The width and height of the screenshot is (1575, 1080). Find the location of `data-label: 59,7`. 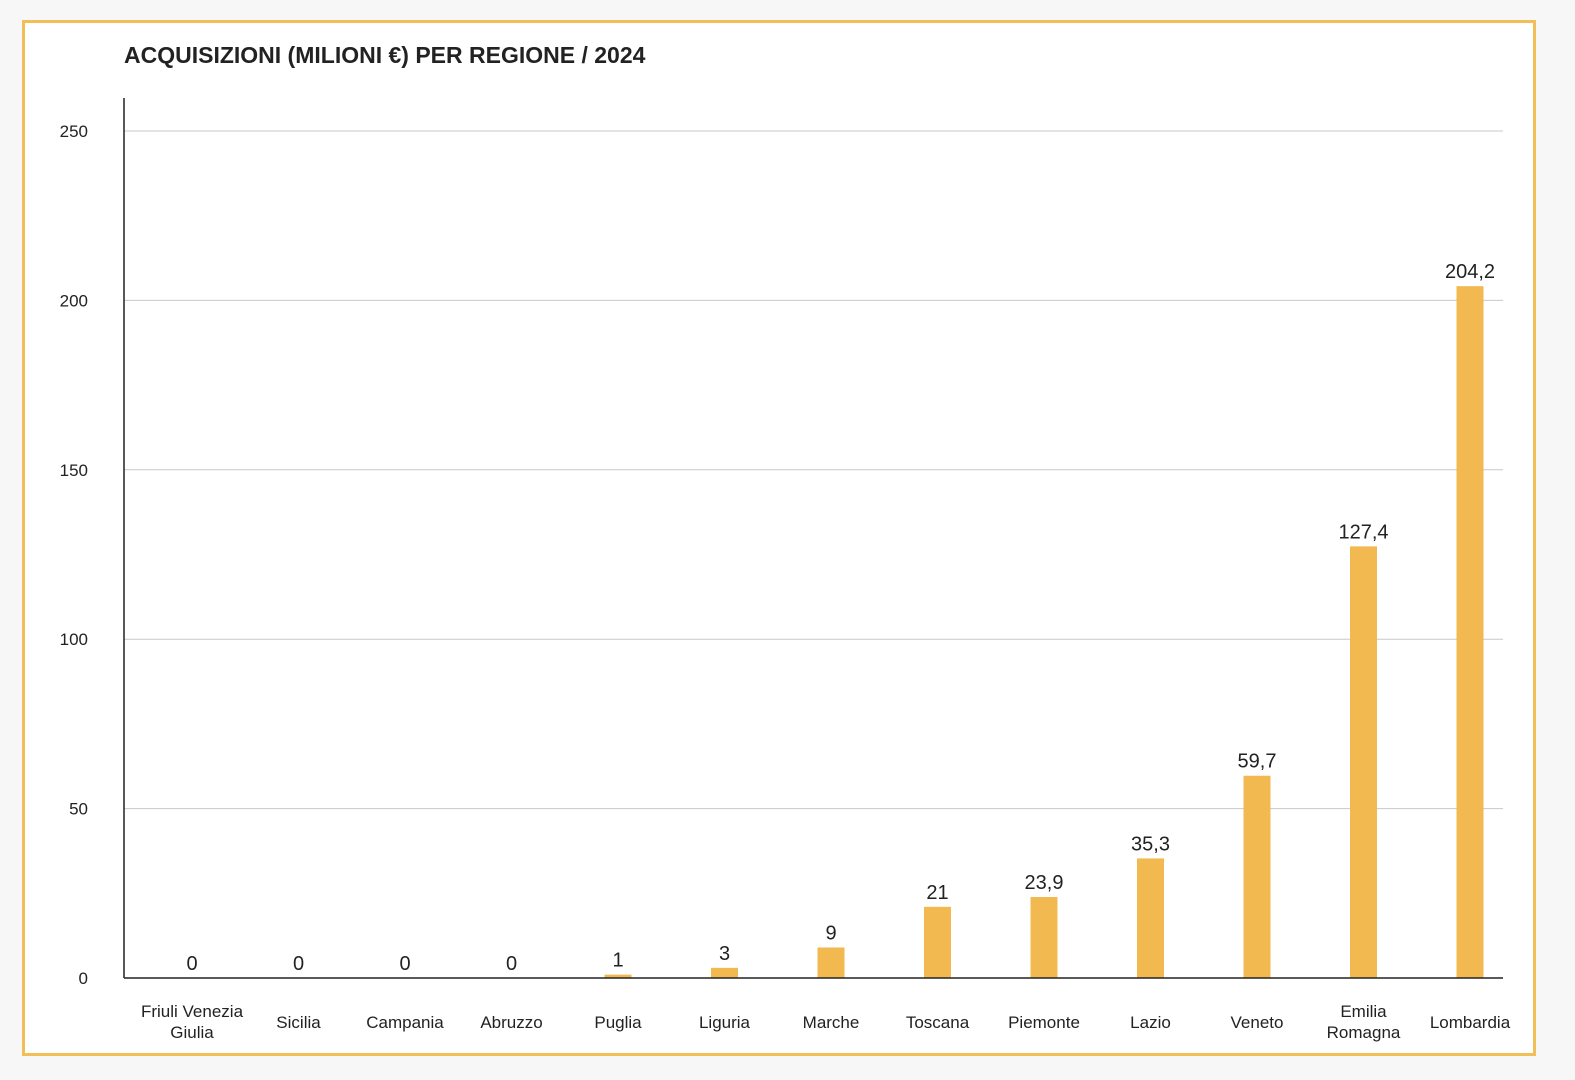

data-label: 59,7 is located at coordinates (1257, 762).